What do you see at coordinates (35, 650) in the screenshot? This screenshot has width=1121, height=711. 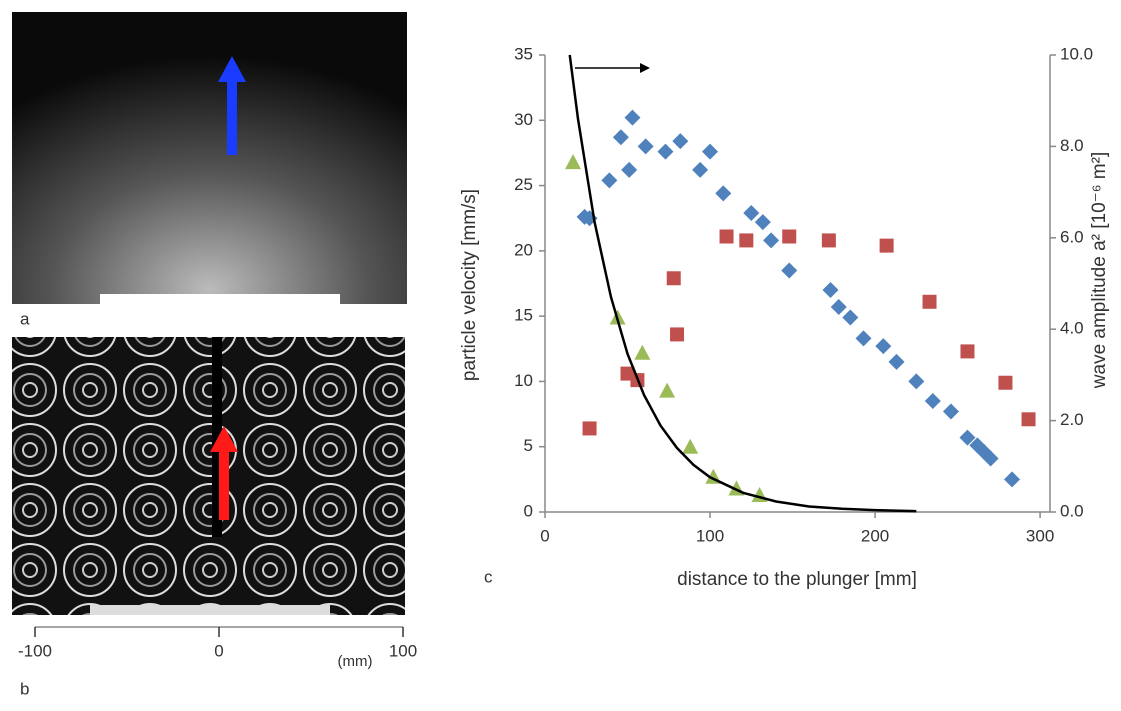 I see `scale-tick-label: -100` at bounding box center [35, 650].